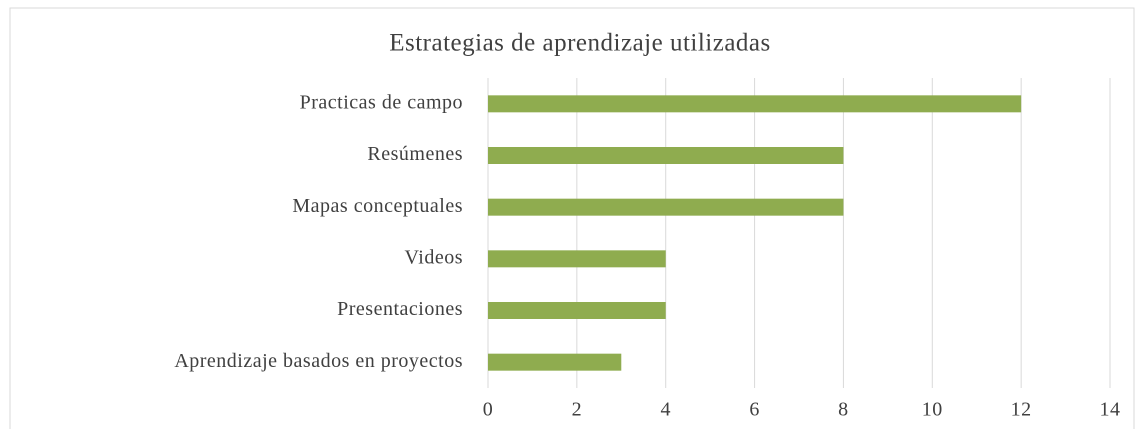 The image size is (1139, 429). What do you see at coordinates (932, 410) in the screenshot?
I see `x-tick-label: 10` at bounding box center [932, 410].